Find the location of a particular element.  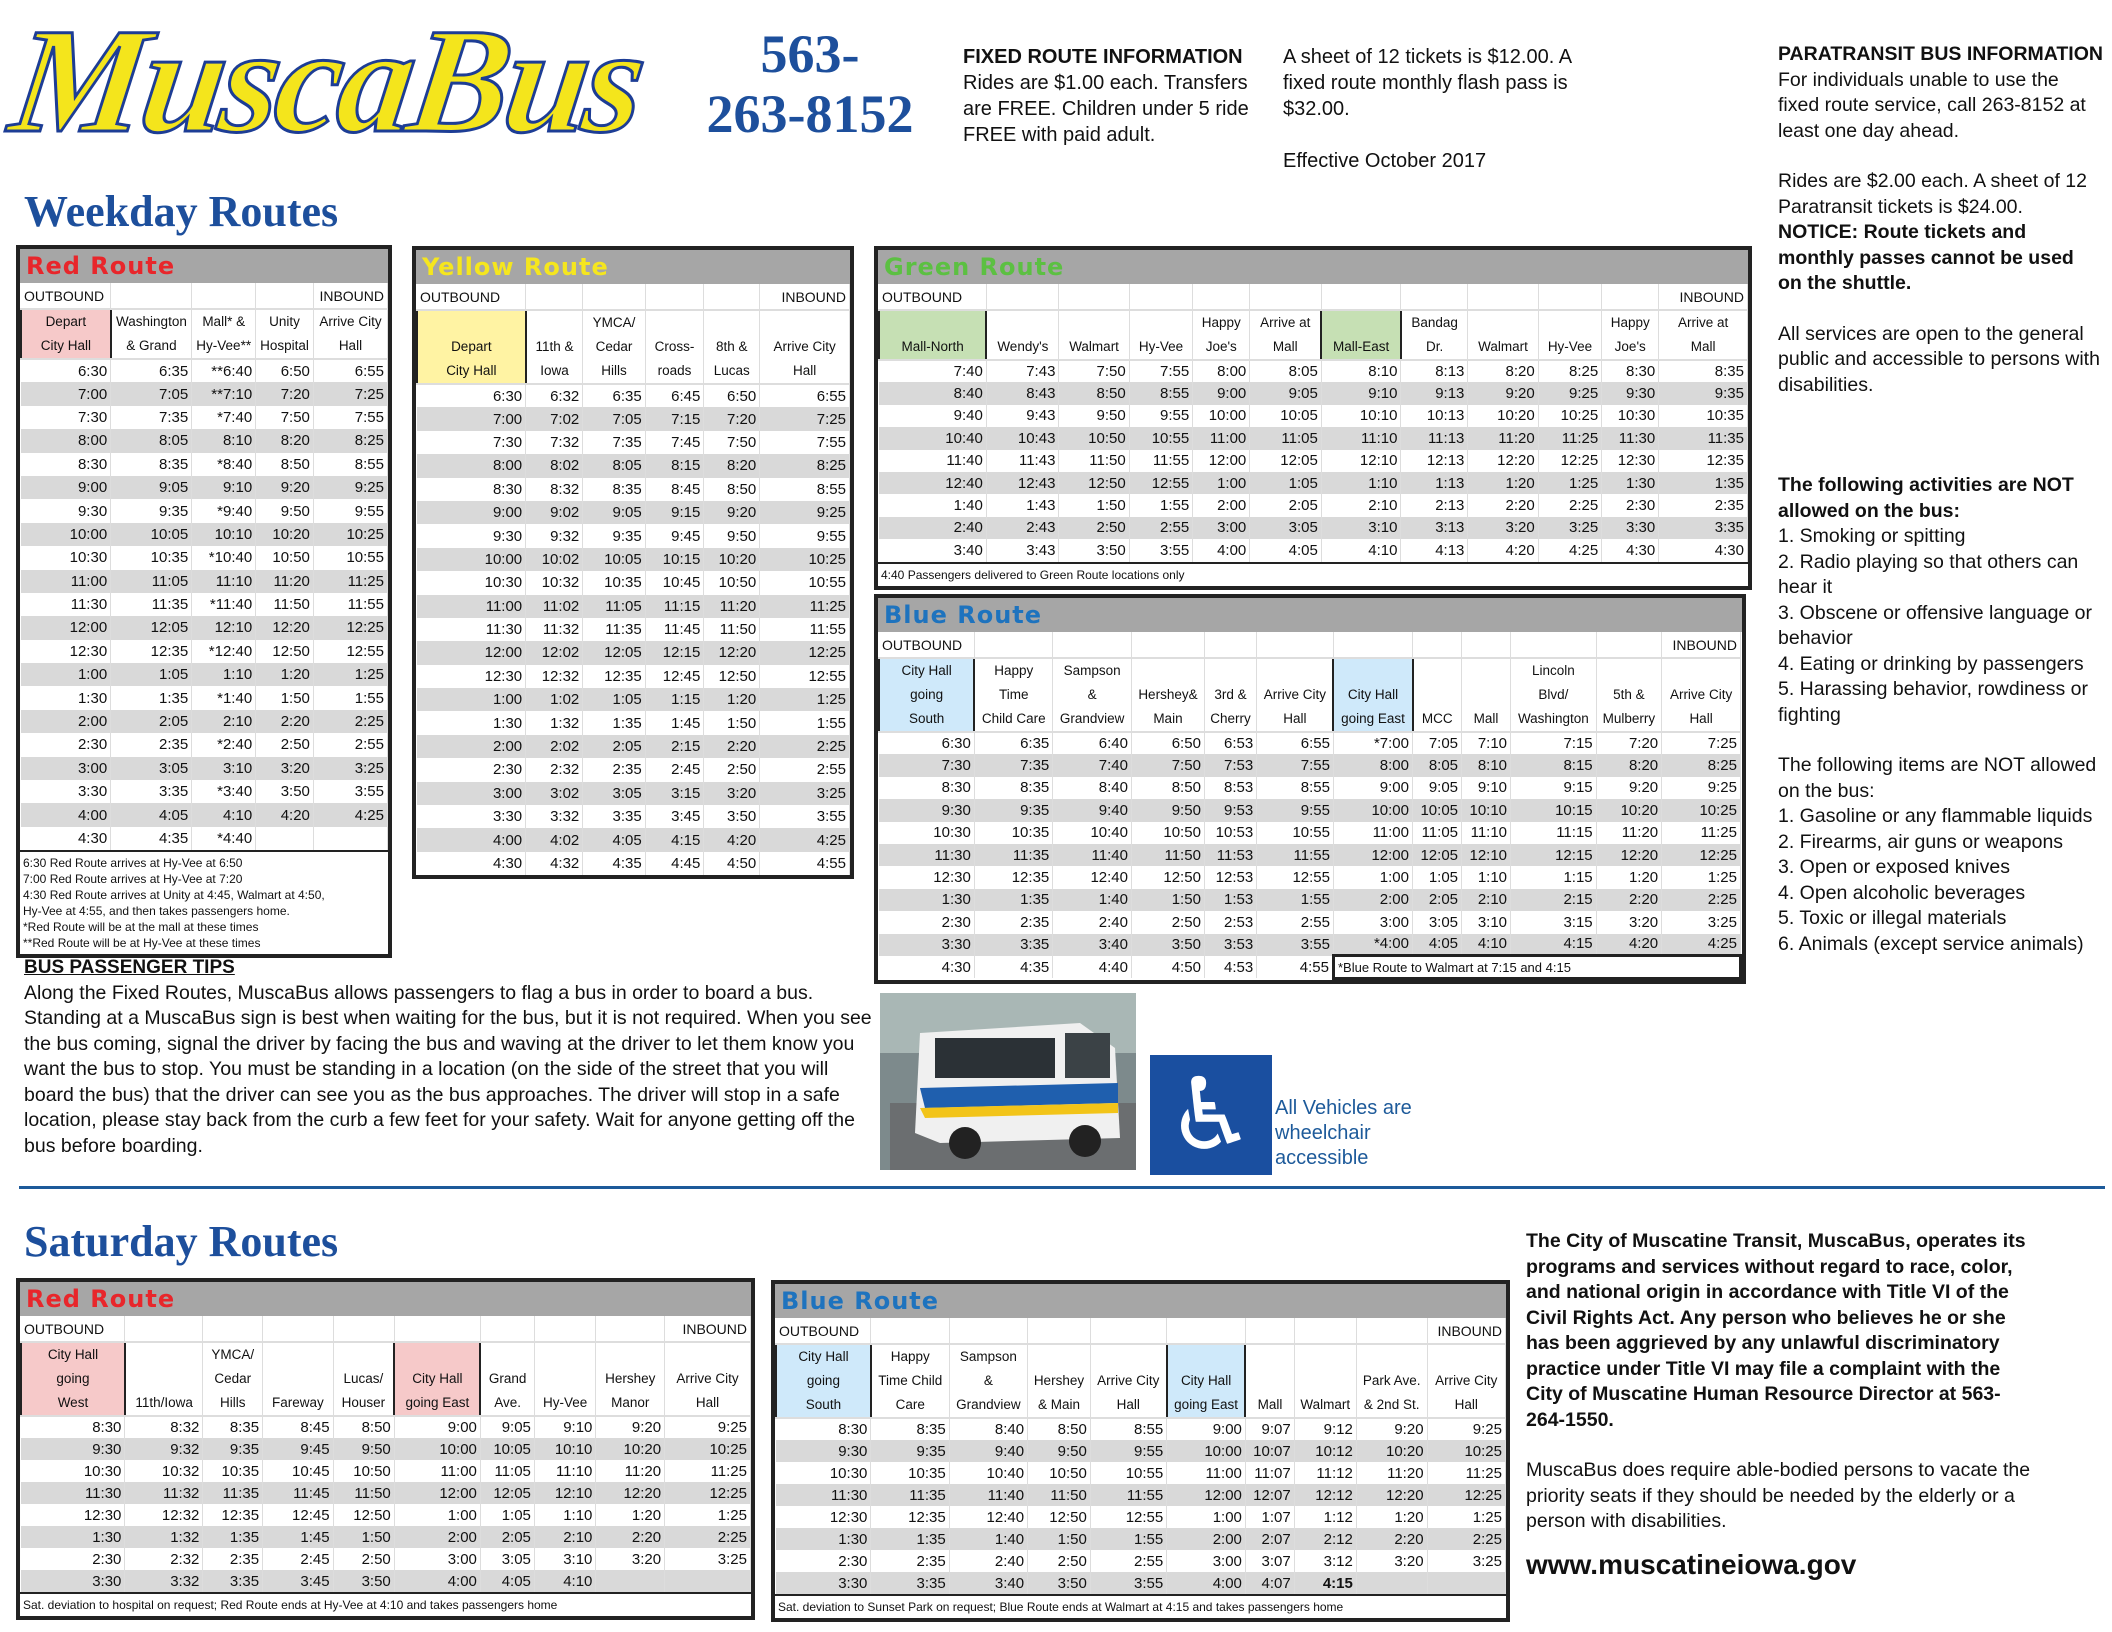

time-cell: 2:55 is located at coordinates (1161, 528).